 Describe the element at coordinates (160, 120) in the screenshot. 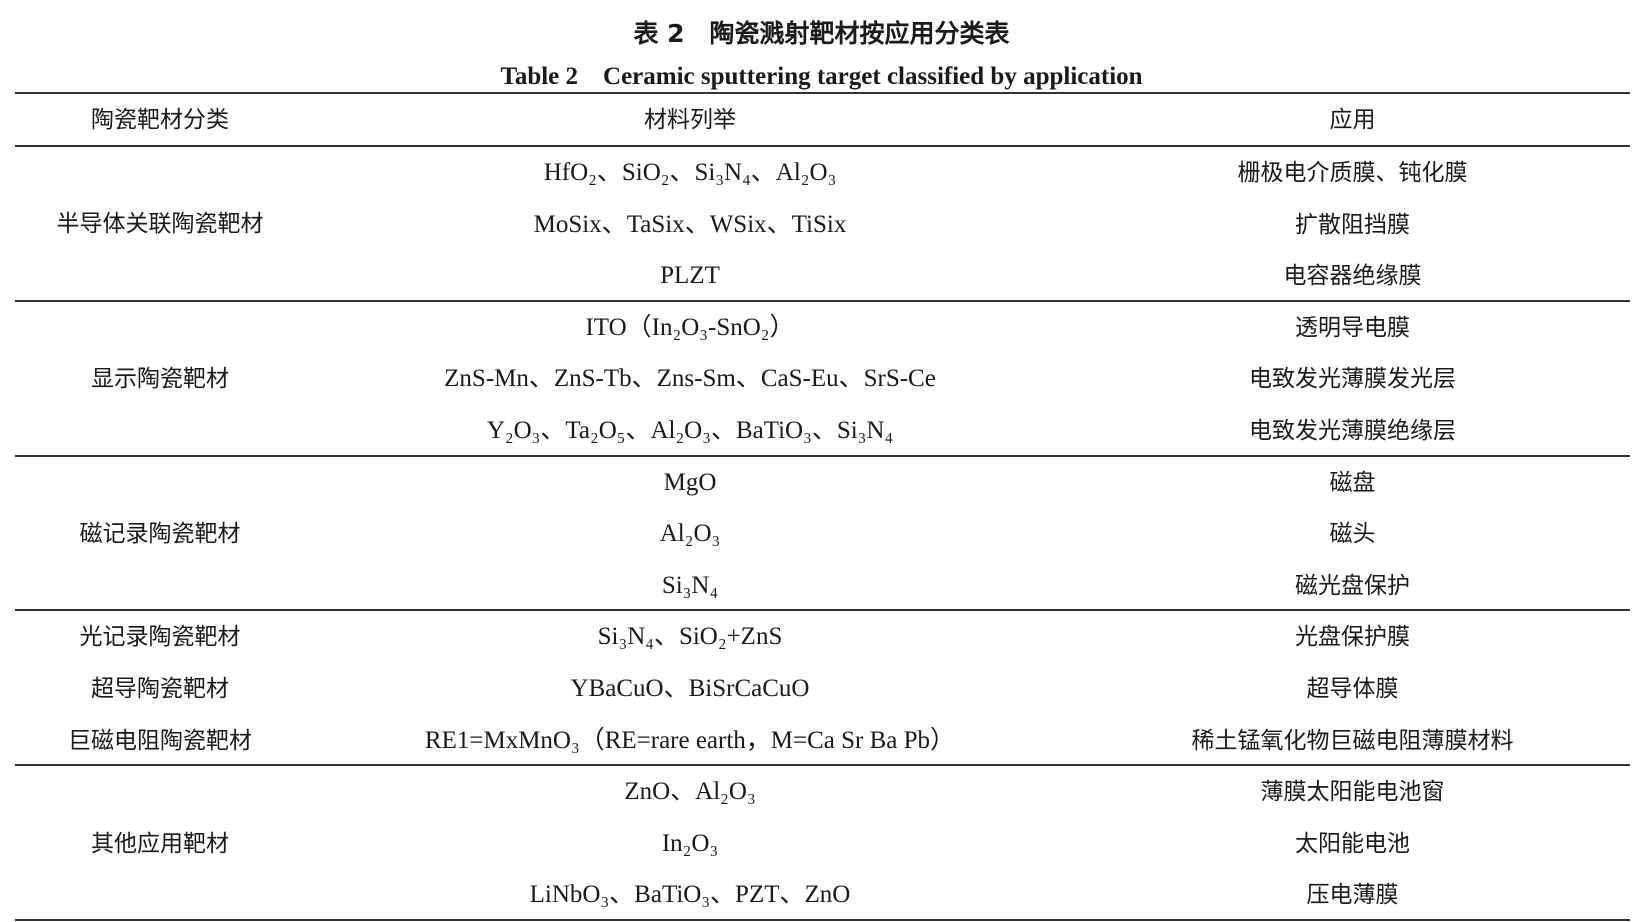

I see `header-category: 陶瓷靶材分类` at that location.